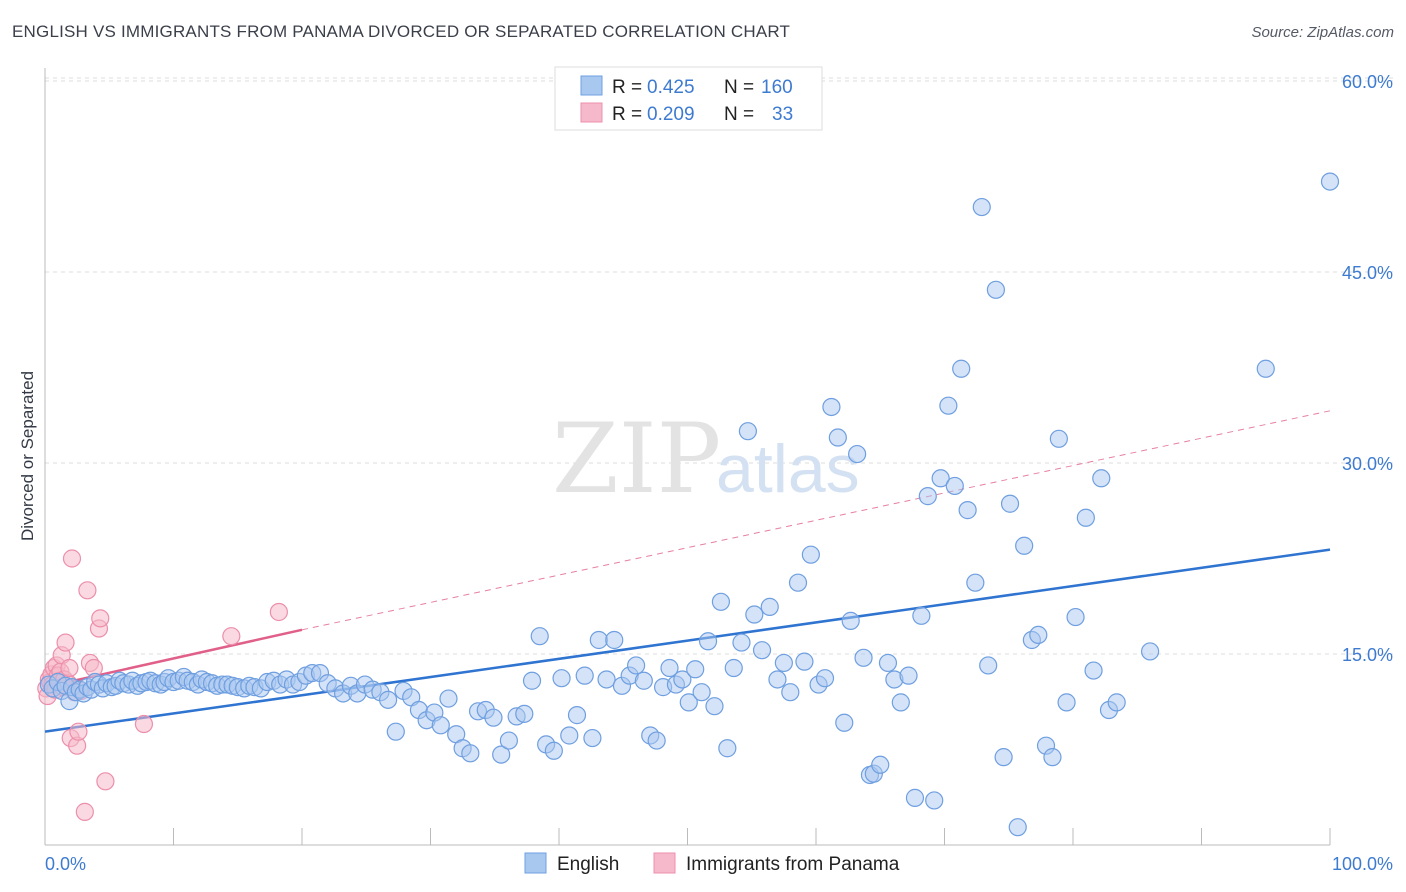 This screenshot has width=1406, height=892. I want to click on x-tick-labels: 0.0% 100.0%, so click(719, 864).